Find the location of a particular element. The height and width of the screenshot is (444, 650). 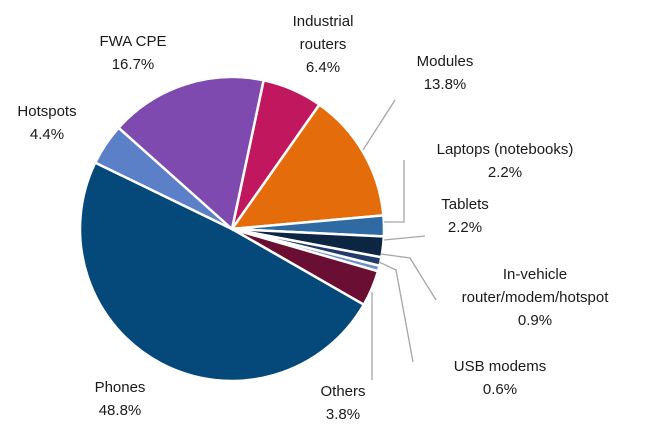

slice-label: Laptops (notebooks) 2.2% is located at coordinates (505, 161).